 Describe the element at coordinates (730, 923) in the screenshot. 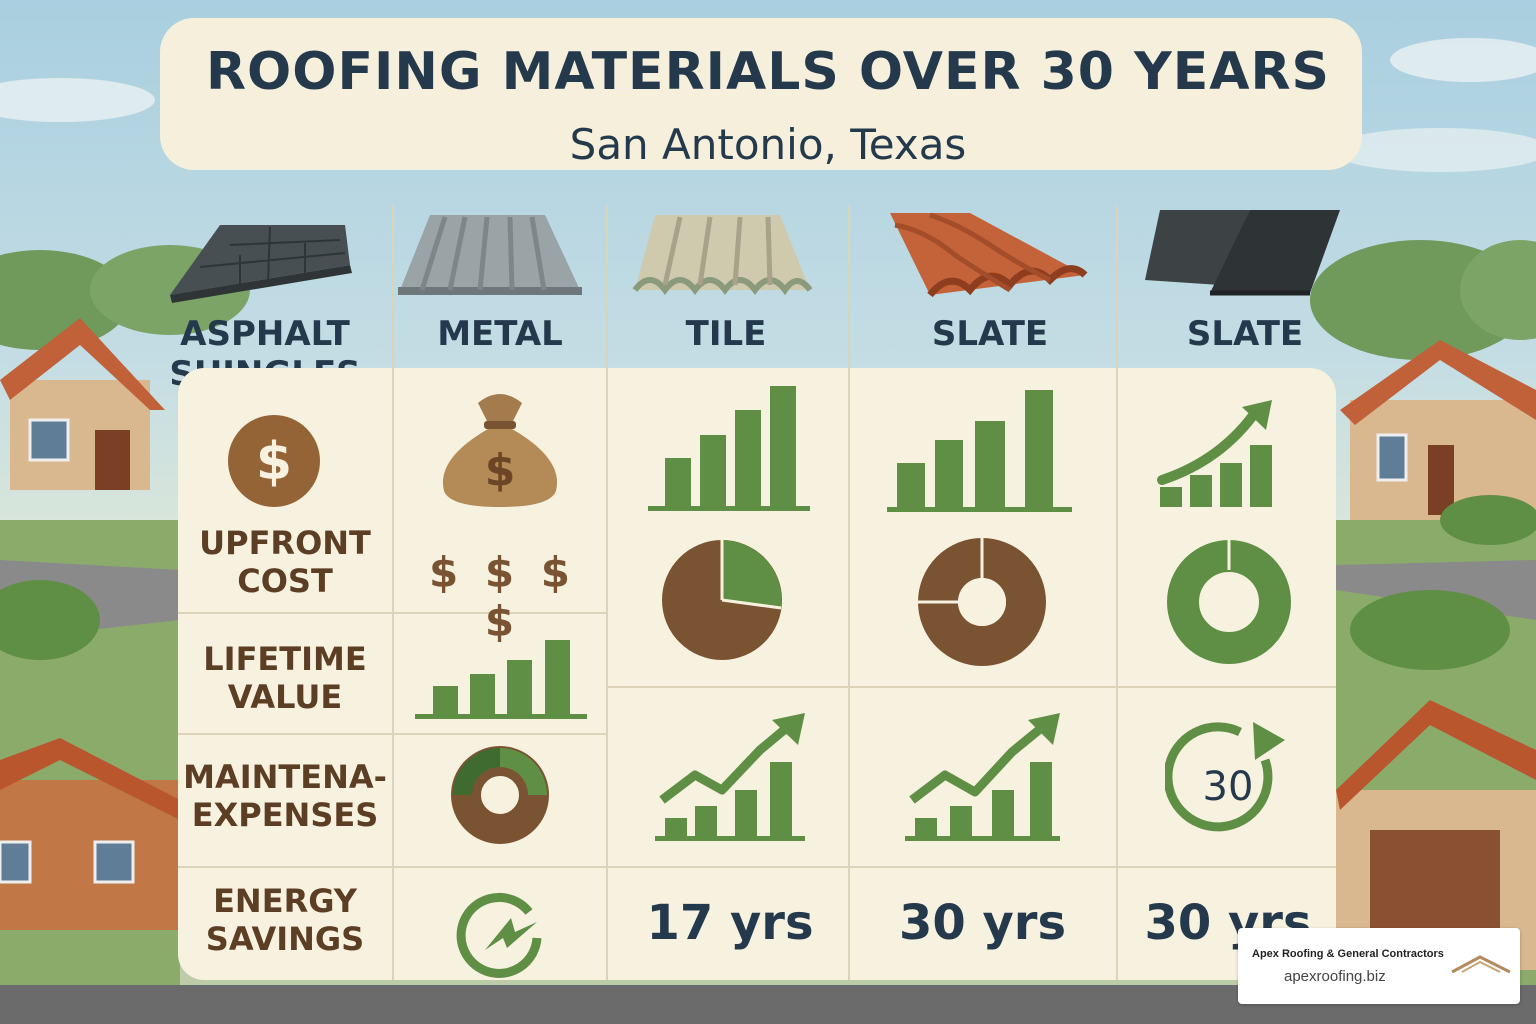

I see `tile-lifespan: 17 yrs` at that location.